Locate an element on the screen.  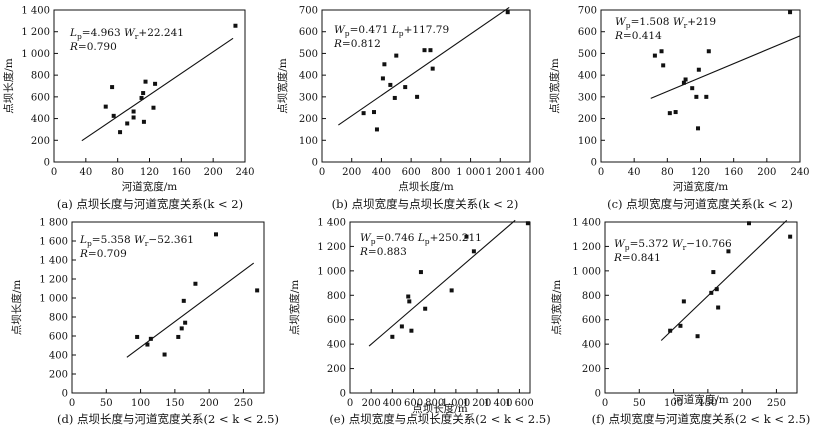
panel-caption: (f) 点坝宽度与河道宽度关系(2 < k < 2.5) is located at coordinates (701, 419).